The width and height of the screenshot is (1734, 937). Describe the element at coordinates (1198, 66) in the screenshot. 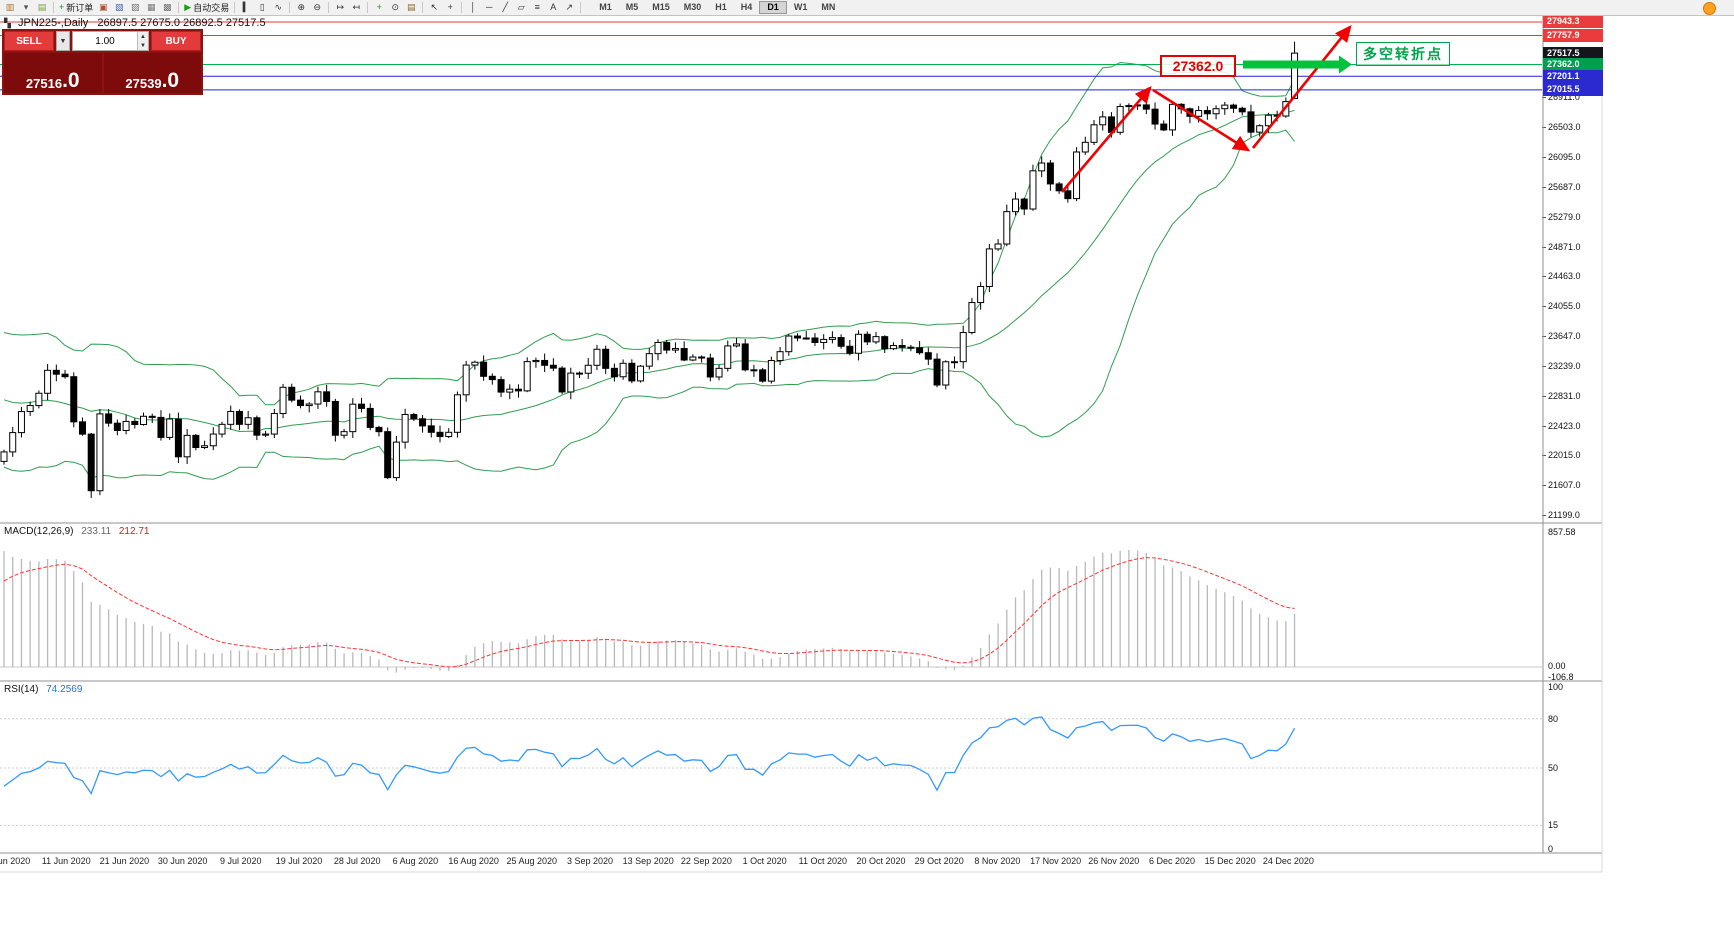

I see `price-annotation-box: 27362.0` at that location.